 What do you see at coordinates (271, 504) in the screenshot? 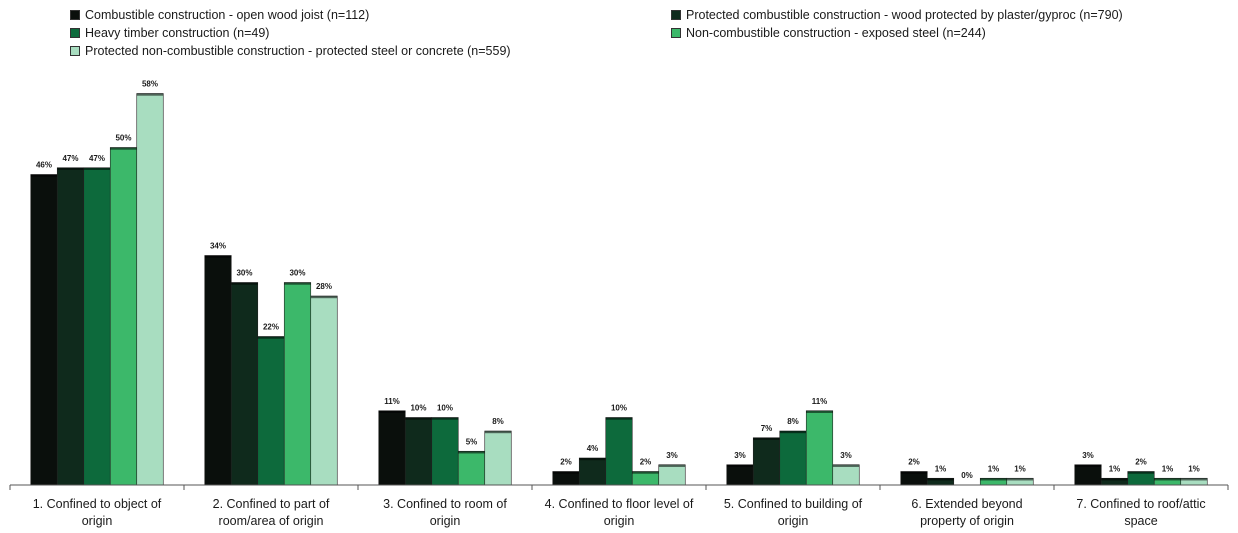
I see `x-tick-label: 2. Confined to part of` at bounding box center [271, 504].